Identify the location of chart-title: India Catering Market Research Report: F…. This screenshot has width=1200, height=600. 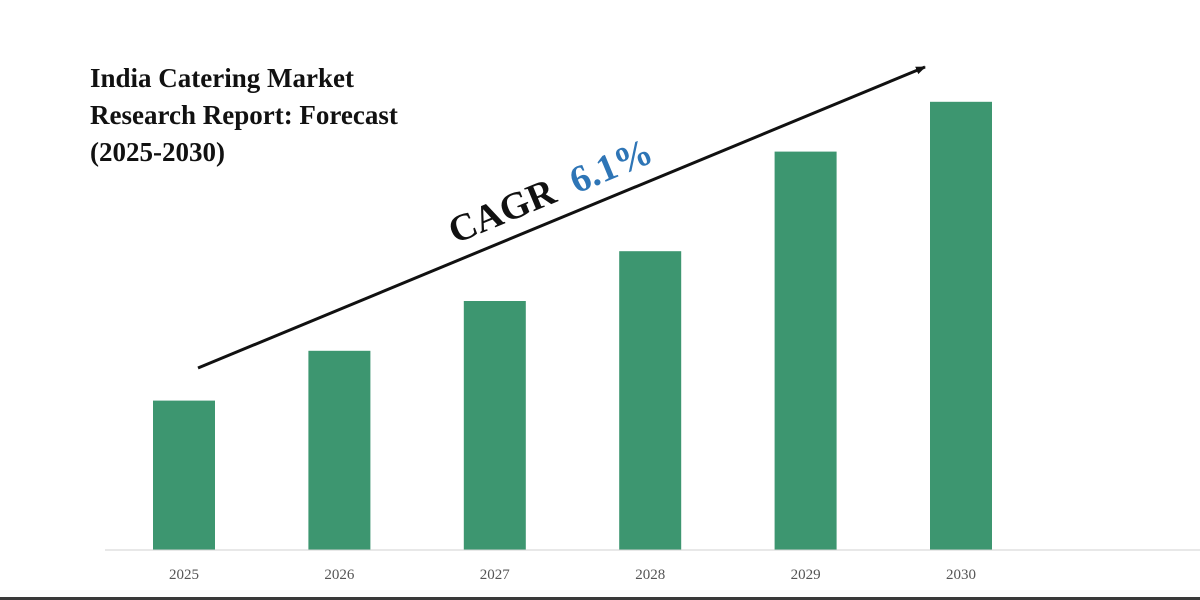
(280, 115).